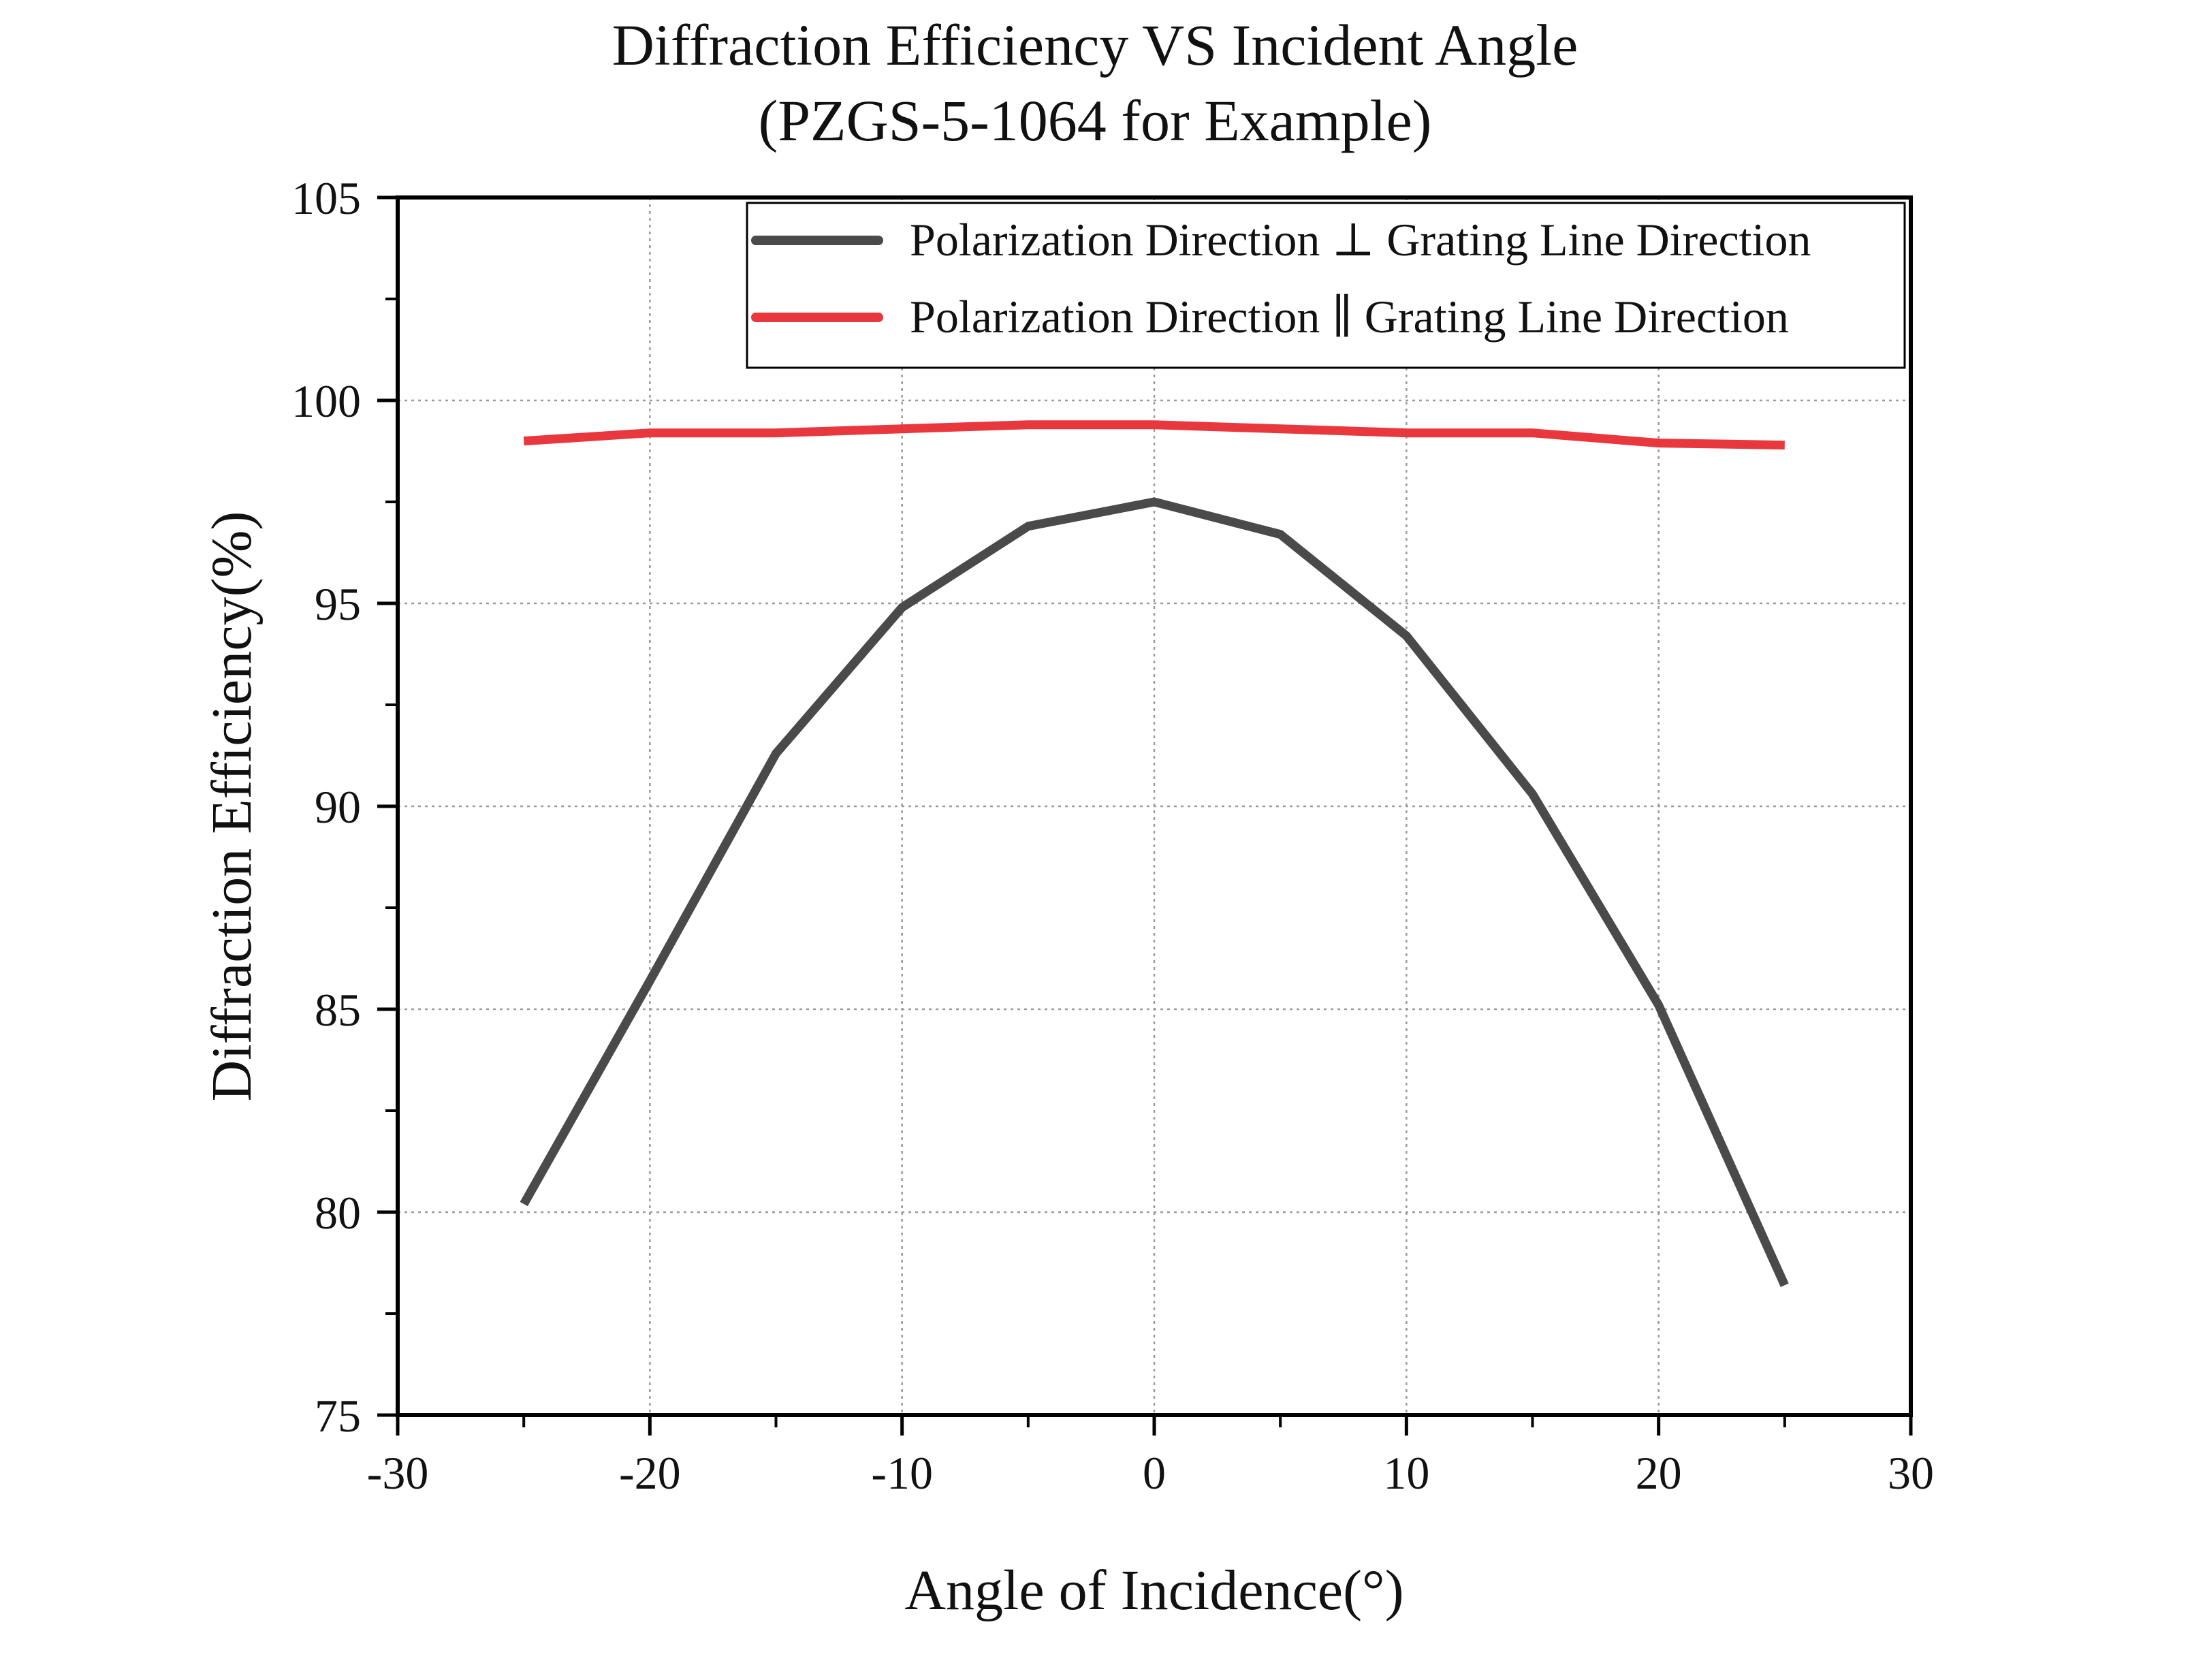 The image size is (2190, 1680). Describe the element at coordinates (1095, 120) in the screenshot. I see `chart-subtitle: (PZGS-5-1064 for Example)` at that location.